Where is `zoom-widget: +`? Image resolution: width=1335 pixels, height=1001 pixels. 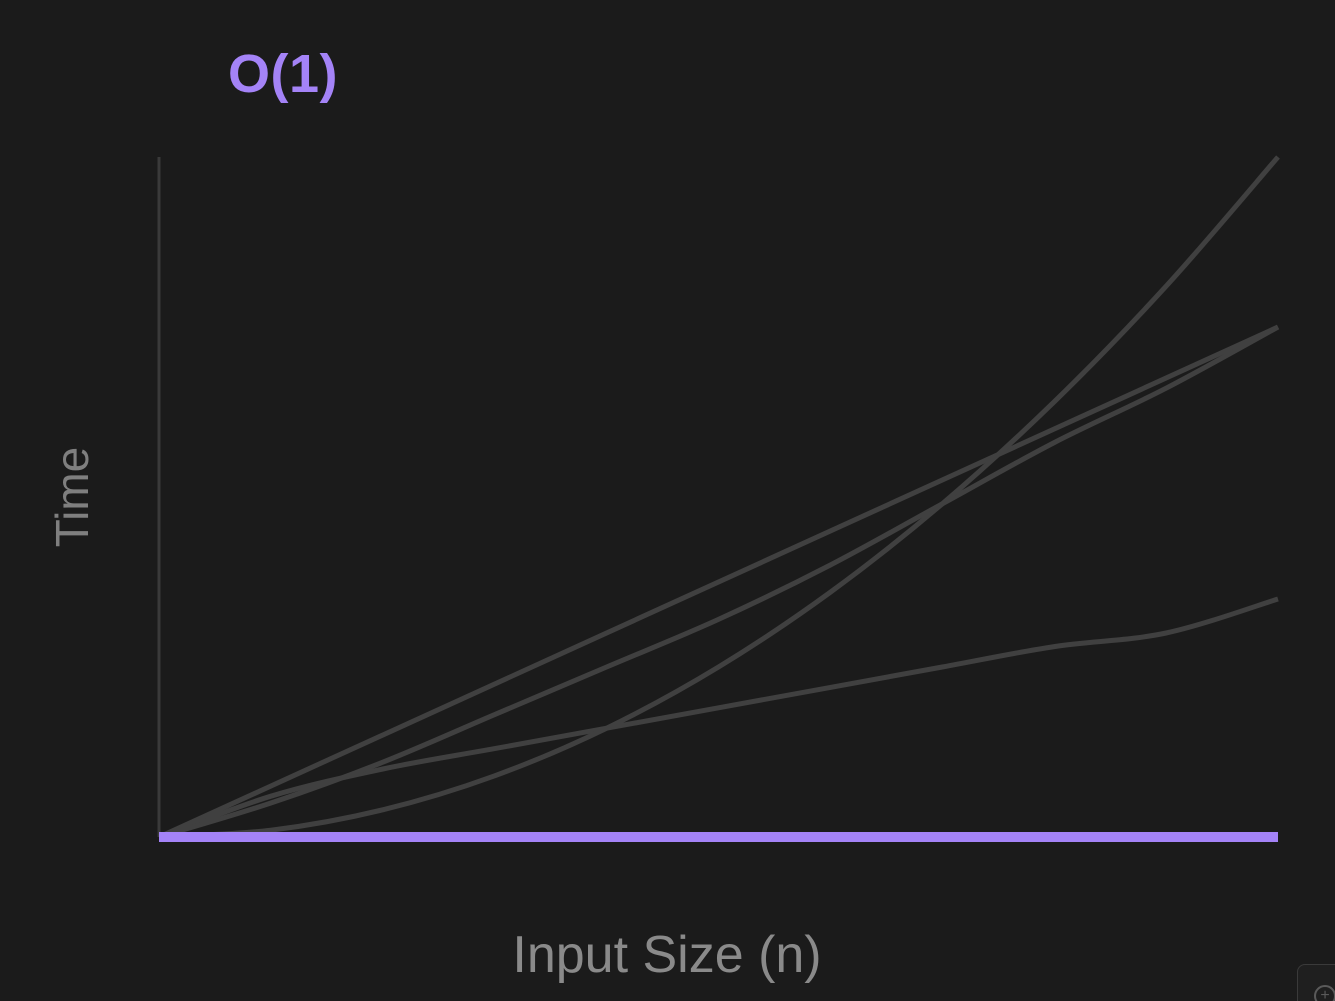 zoom-widget: + is located at coordinates (1316, 982).